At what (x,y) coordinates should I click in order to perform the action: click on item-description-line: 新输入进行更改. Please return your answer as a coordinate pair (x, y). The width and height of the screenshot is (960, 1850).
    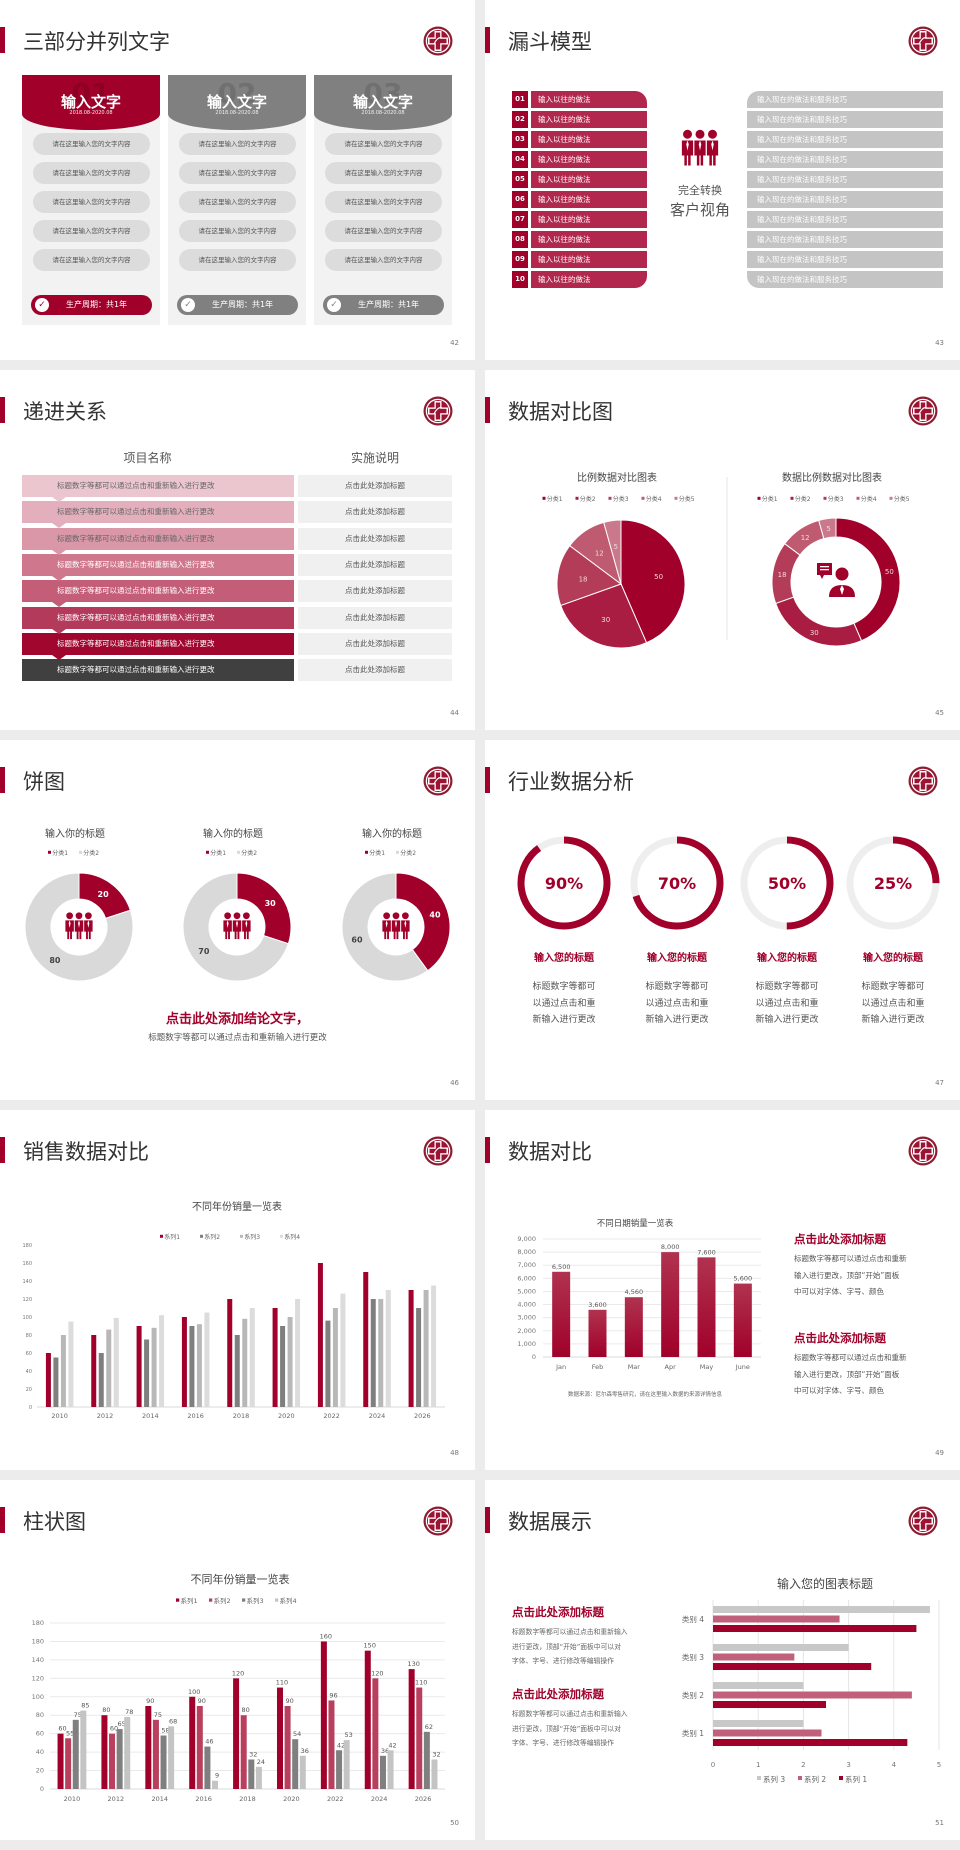
    Looking at the image, I should click on (787, 1020).